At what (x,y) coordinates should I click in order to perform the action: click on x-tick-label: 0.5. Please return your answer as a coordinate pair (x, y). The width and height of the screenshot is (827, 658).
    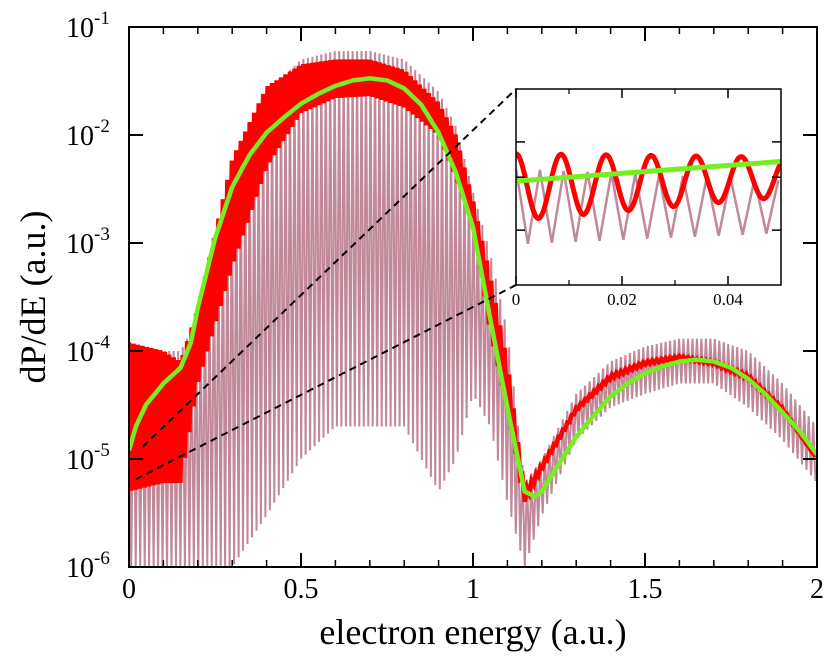
    Looking at the image, I should click on (301, 589).